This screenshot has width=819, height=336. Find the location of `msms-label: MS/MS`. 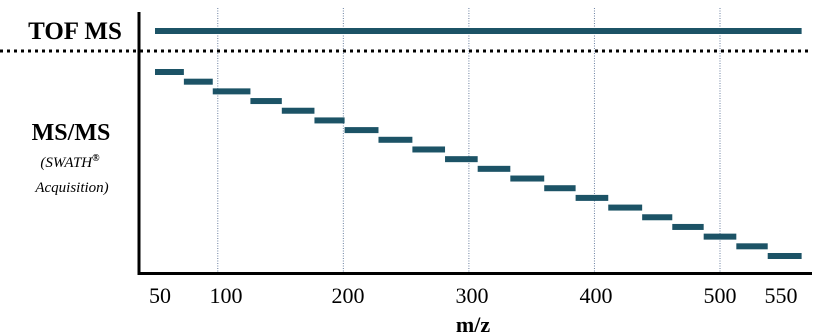

msms-label: MS/MS is located at coordinates (71, 133).